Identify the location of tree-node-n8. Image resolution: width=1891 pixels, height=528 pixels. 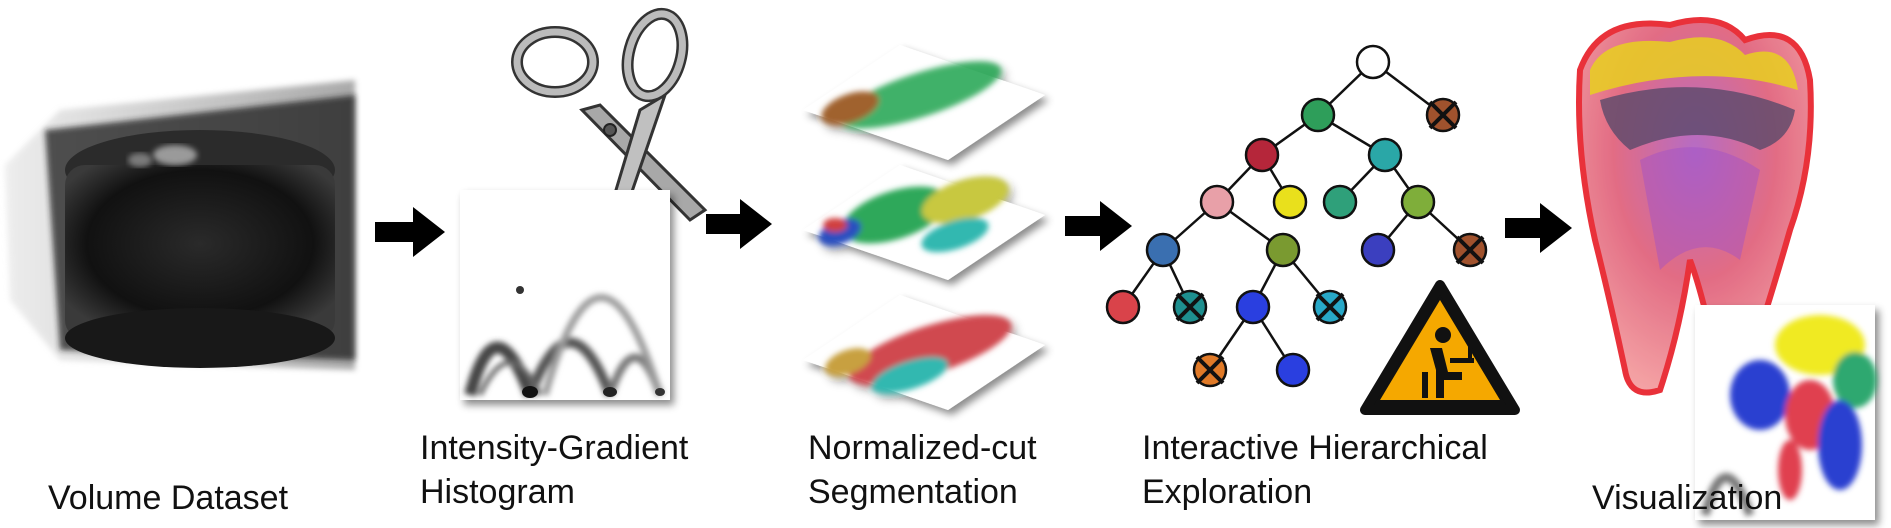
(1418, 202).